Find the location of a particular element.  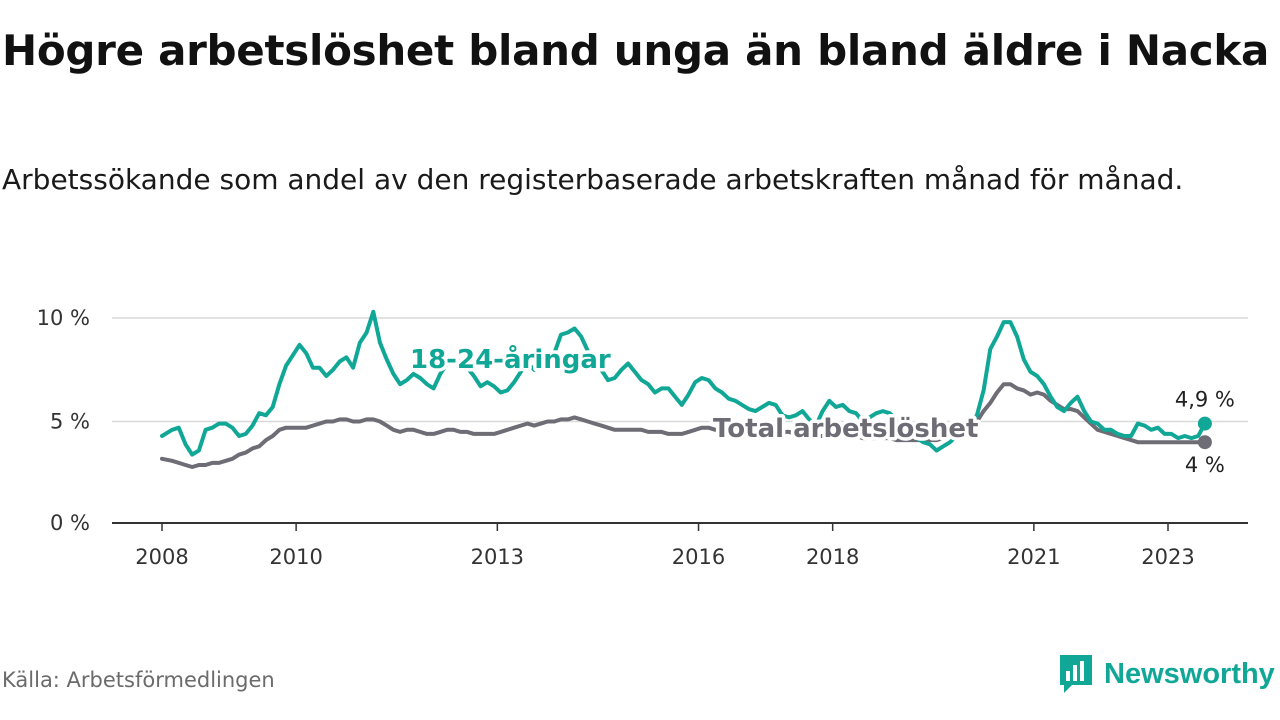

x-tick-label: 2018 is located at coordinates (832, 557).